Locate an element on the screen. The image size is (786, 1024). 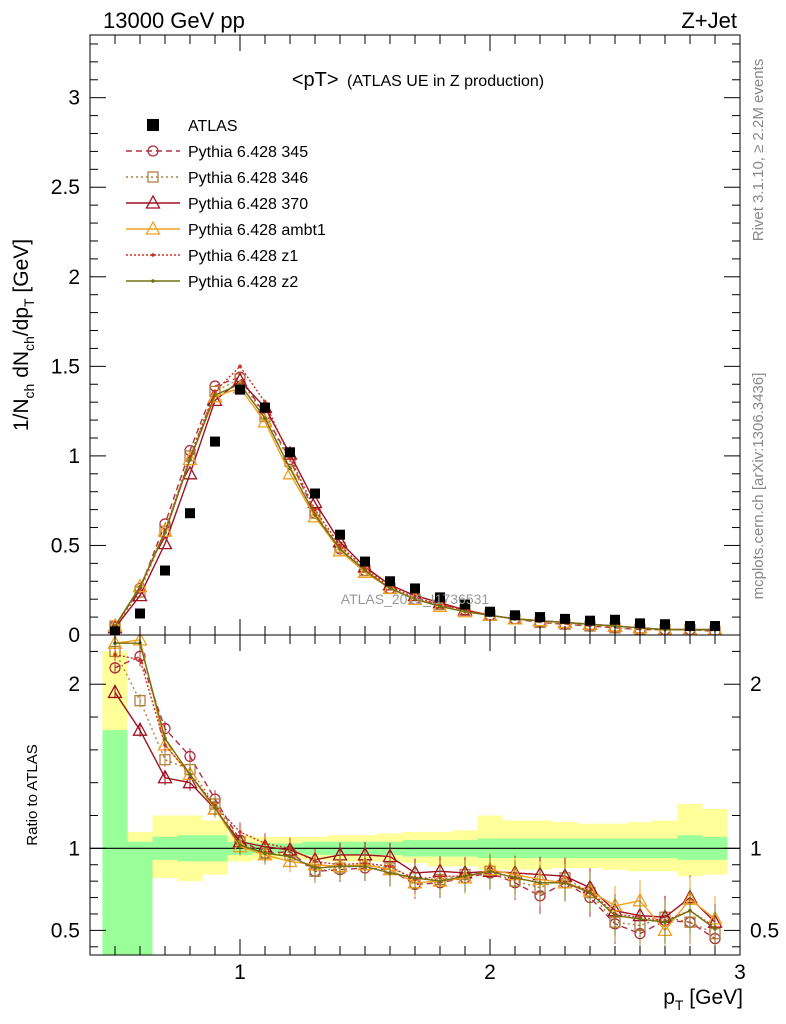
ylabel-sub-2: ch is located at coordinates (29, 343).